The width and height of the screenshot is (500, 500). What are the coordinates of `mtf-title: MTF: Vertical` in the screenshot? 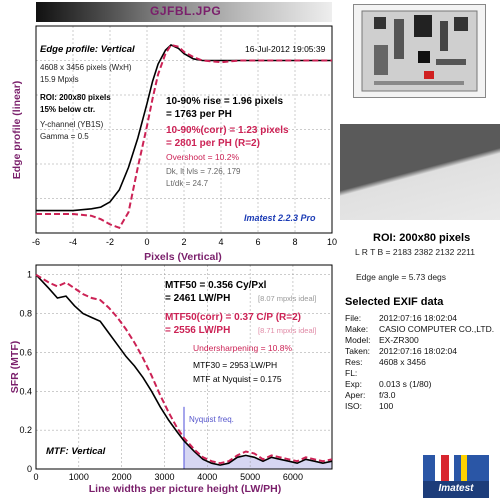 It's located at (76, 451).